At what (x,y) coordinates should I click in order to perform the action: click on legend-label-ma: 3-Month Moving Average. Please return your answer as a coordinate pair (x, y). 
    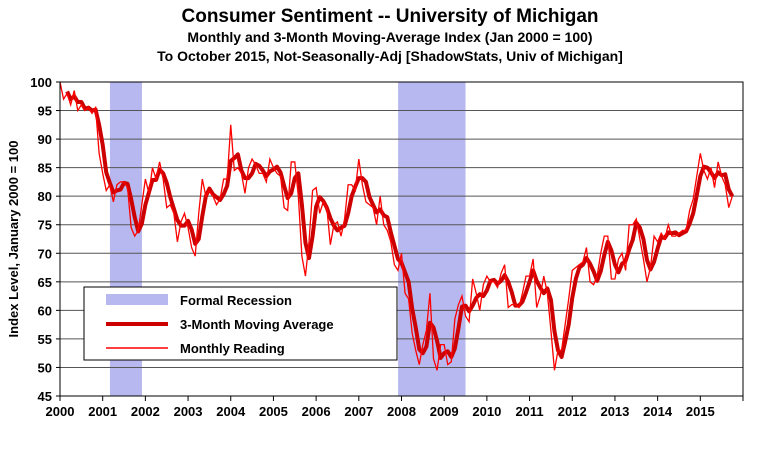
    Looking at the image, I should click on (257, 324).